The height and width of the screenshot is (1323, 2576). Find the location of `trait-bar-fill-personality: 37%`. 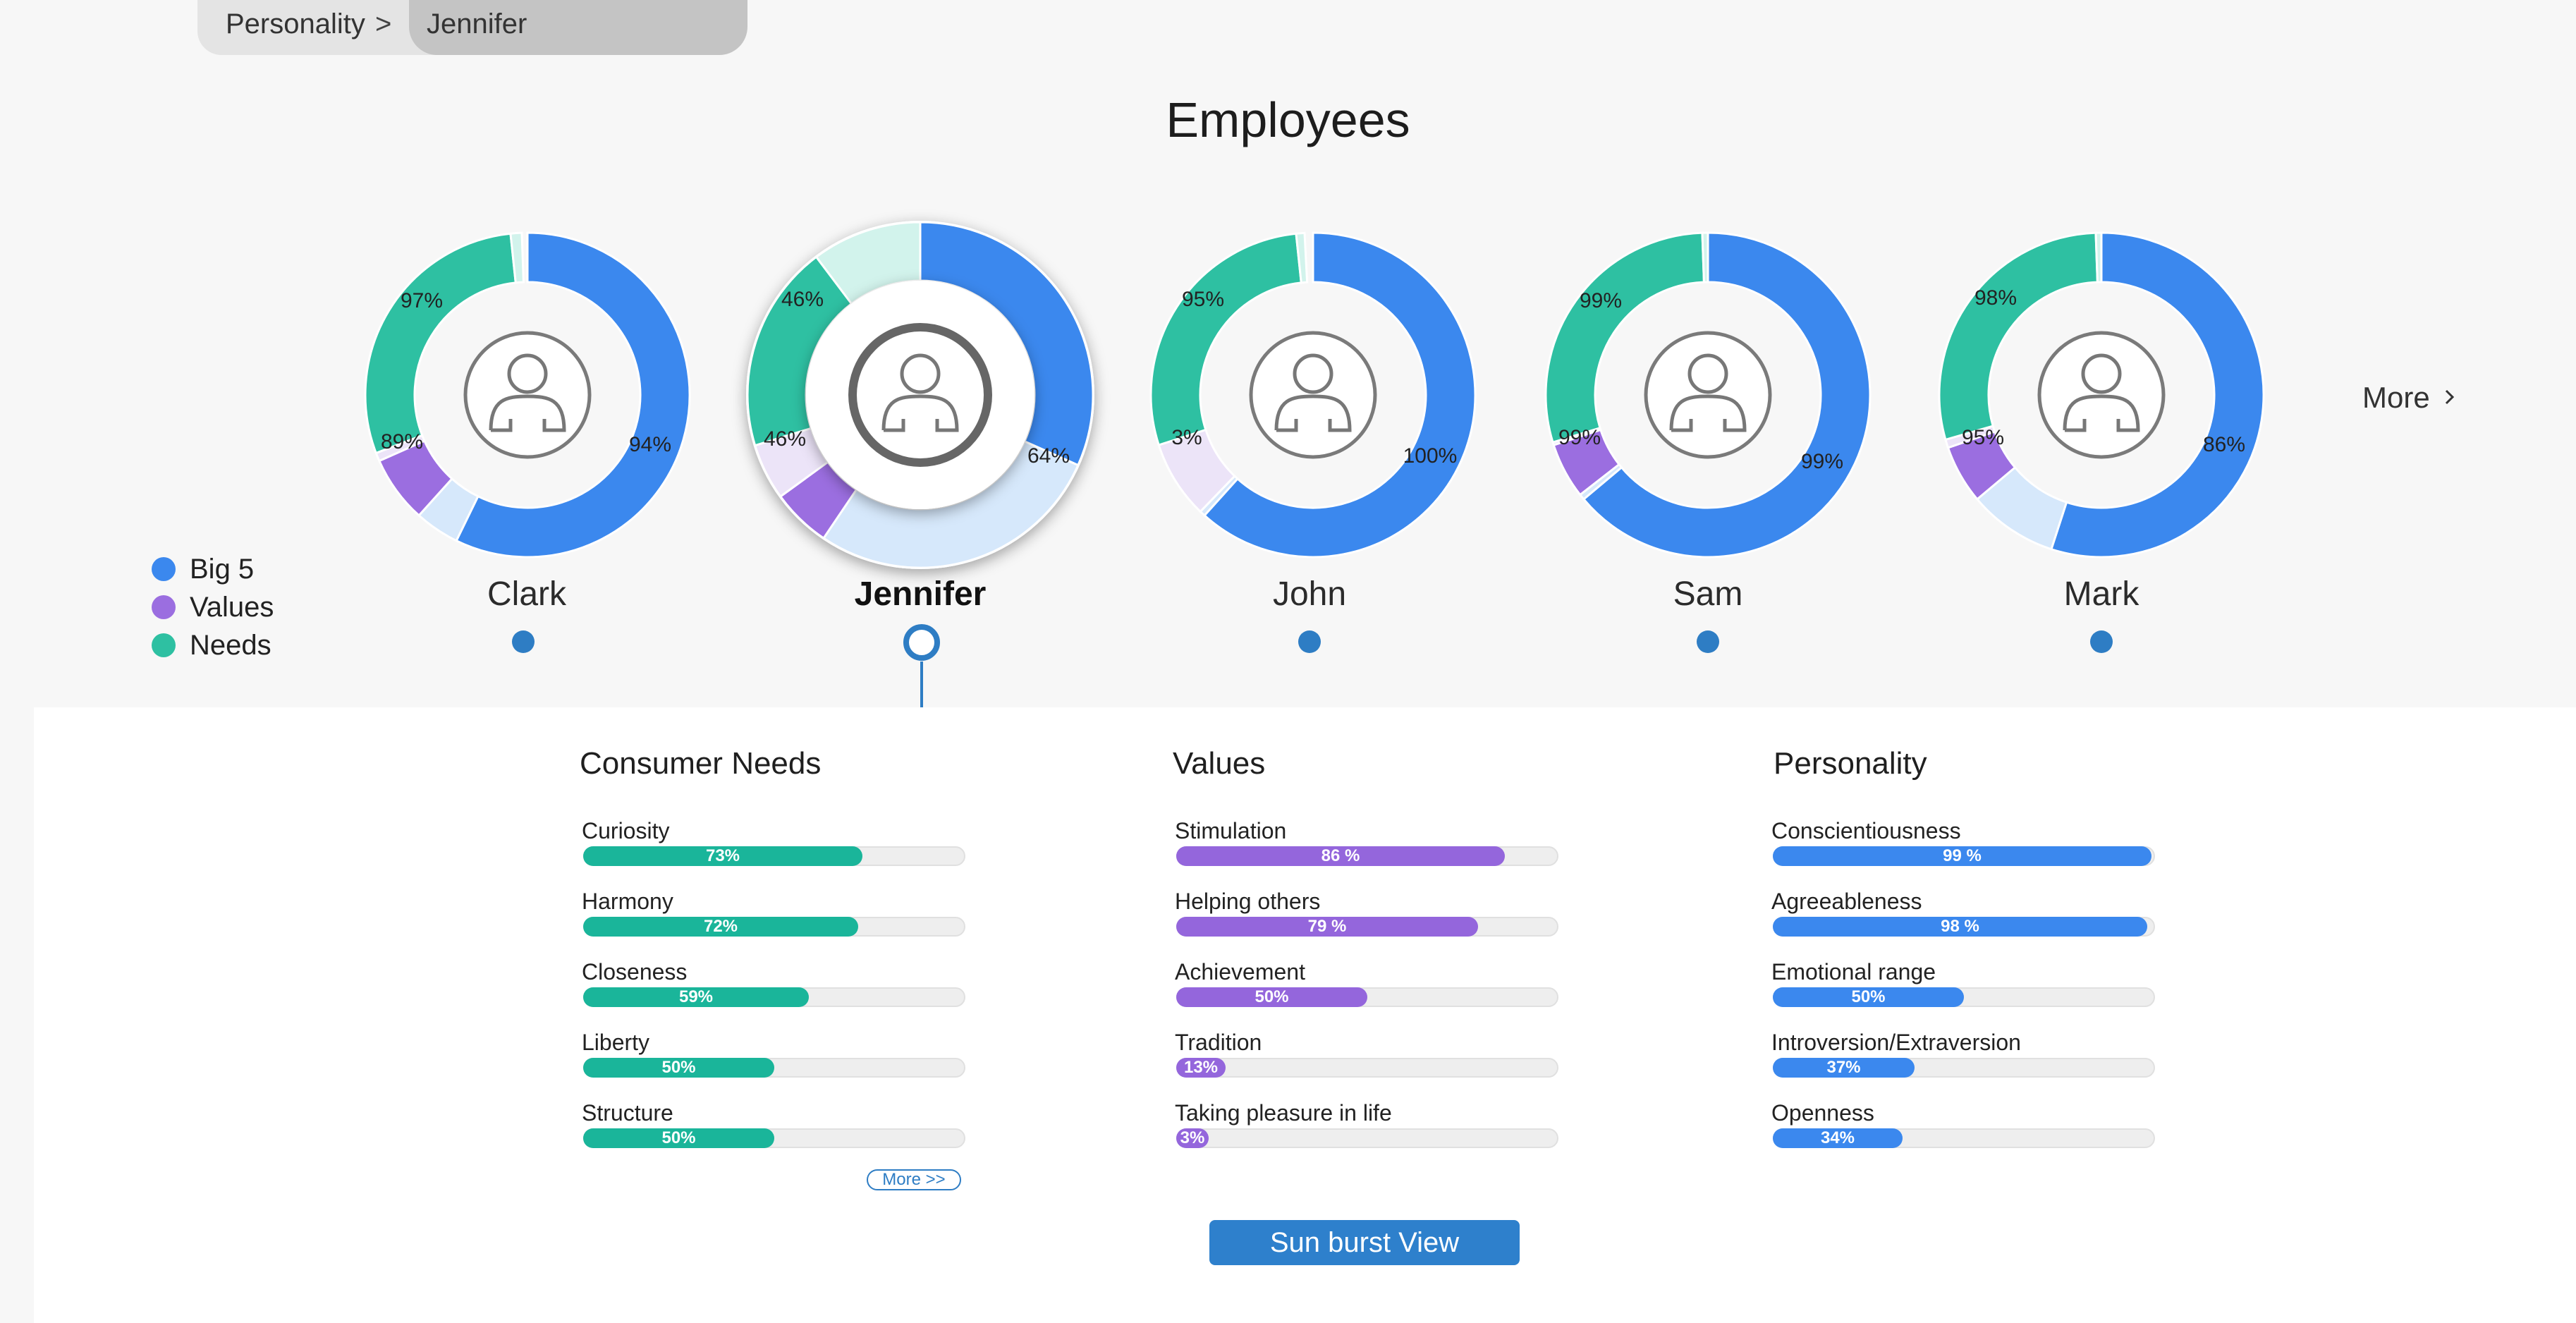

trait-bar-fill-personality: 37% is located at coordinates (1844, 1068).